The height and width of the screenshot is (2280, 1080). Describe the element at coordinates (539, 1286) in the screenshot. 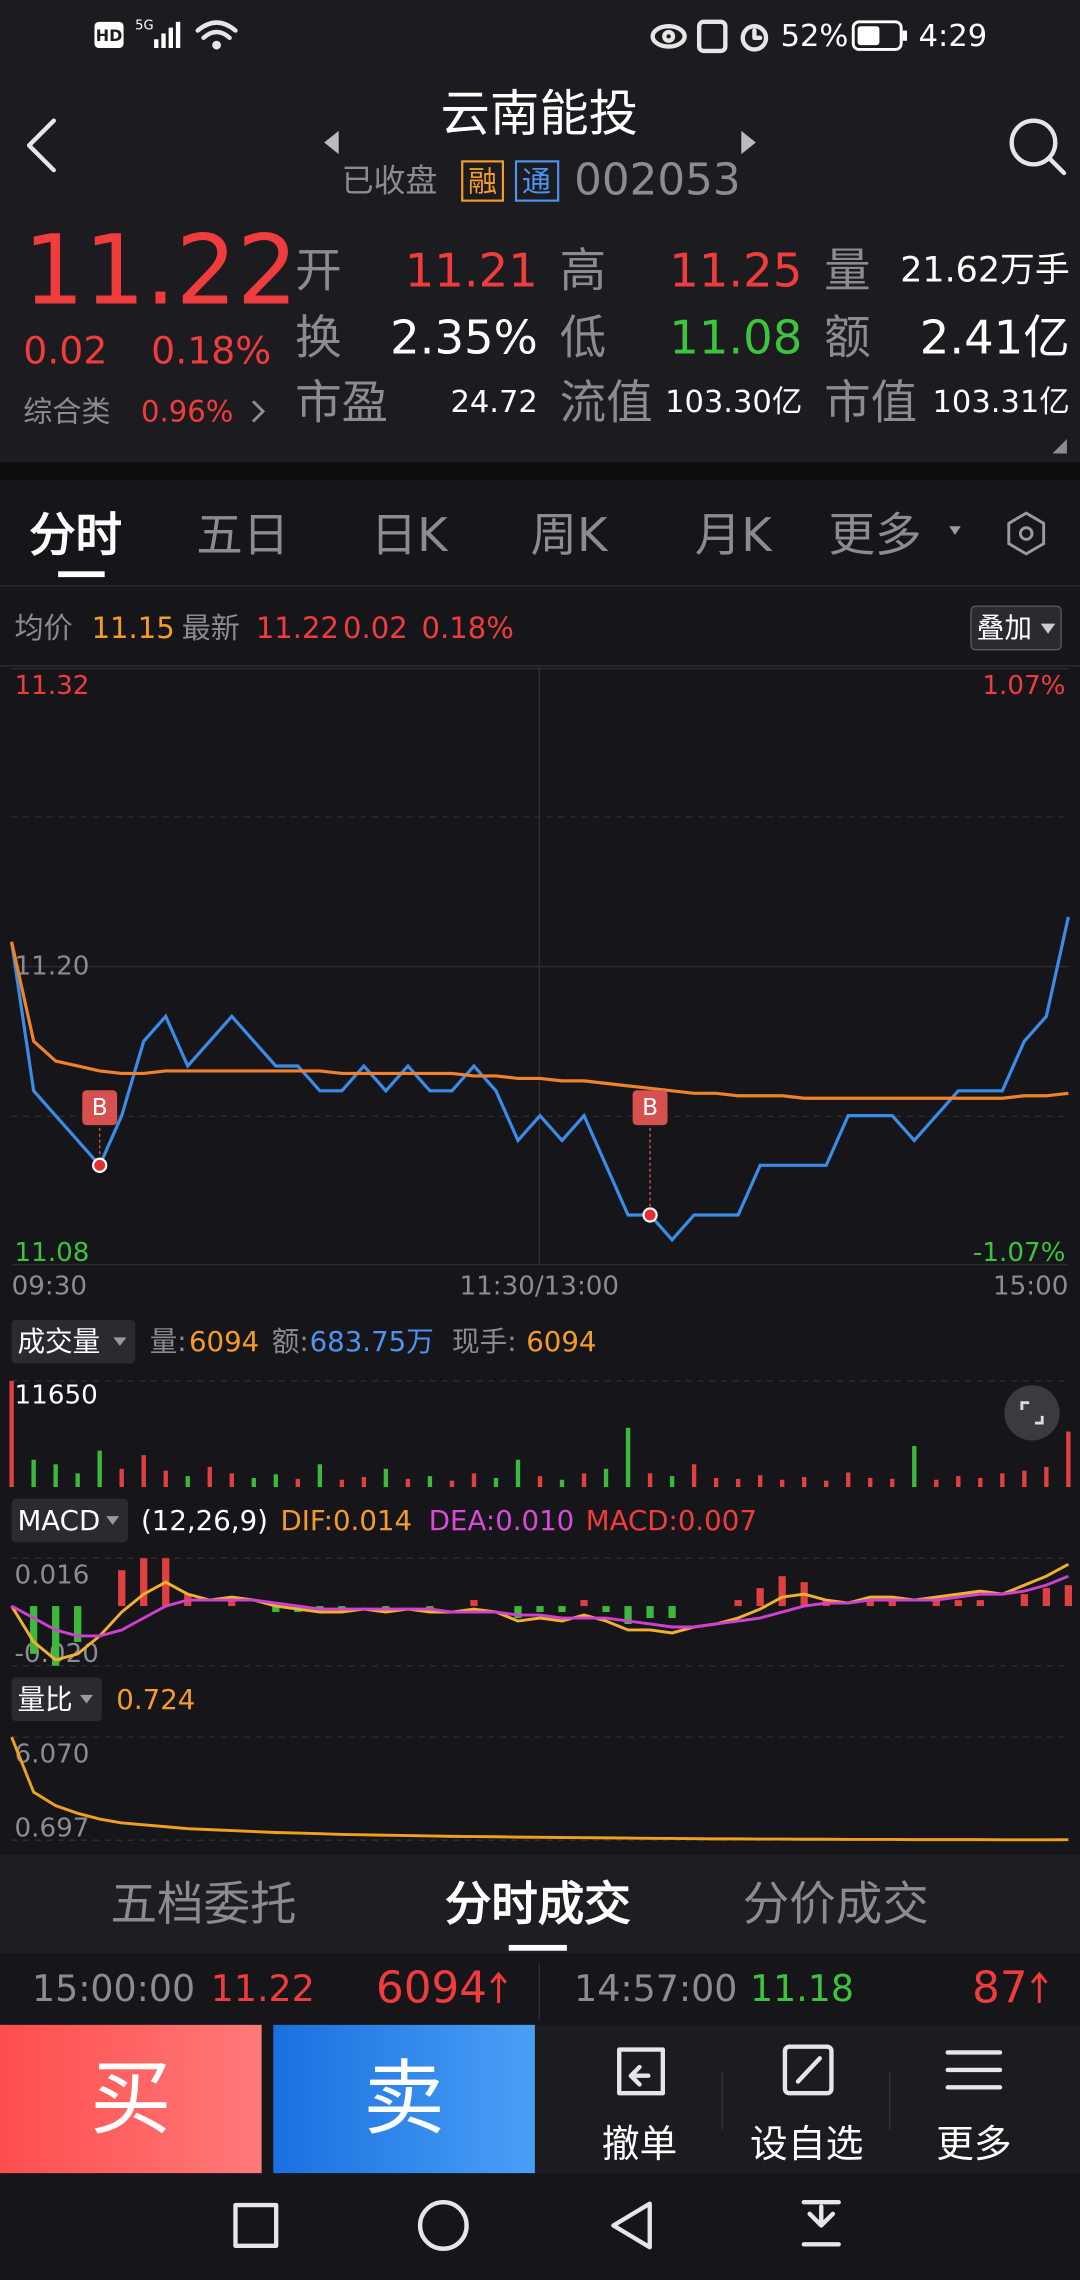

I see `x-tick-label: 11:30/13:00` at that location.